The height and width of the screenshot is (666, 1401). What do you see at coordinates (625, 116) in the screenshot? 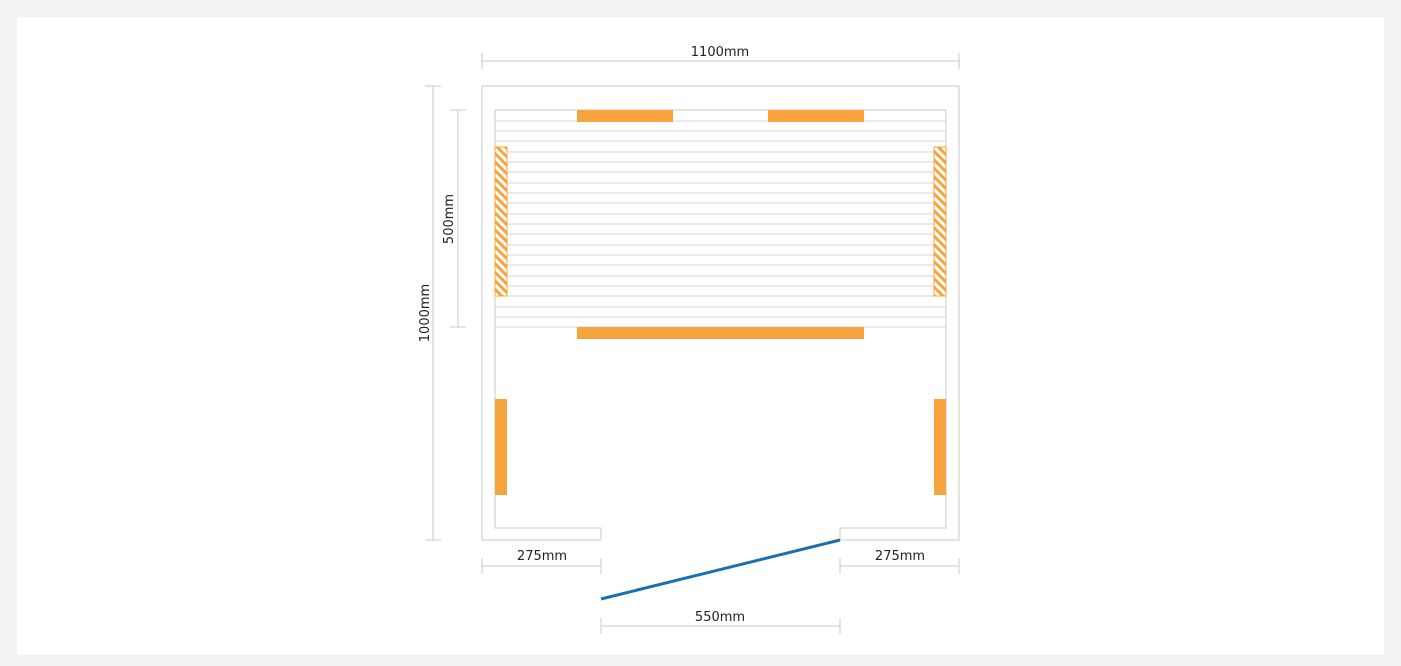
I see `heater-top-left` at bounding box center [625, 116].